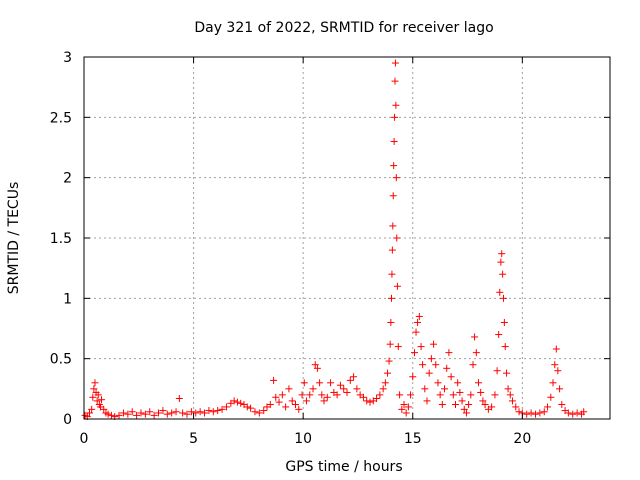 The image size is (640, 480). Describe the element at coordinates (343, 467) in the screenshot. I see `x-axis-label: GPS time / hours` at that location.